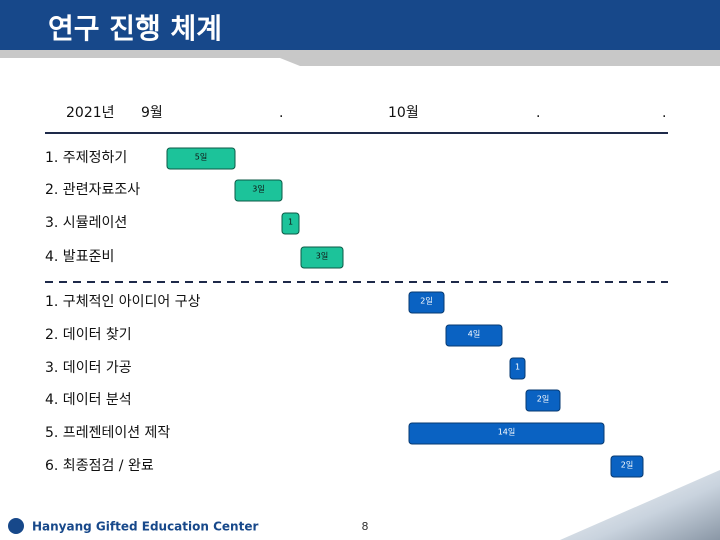  I want to click on task-label: 1. 주제정하기, so click(86, 158).